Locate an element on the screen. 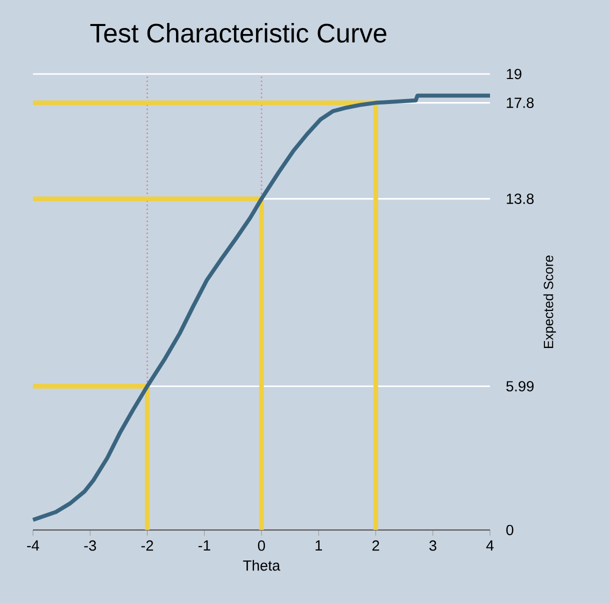  x-tick-label: 1 is located at coordinates (319, 545).